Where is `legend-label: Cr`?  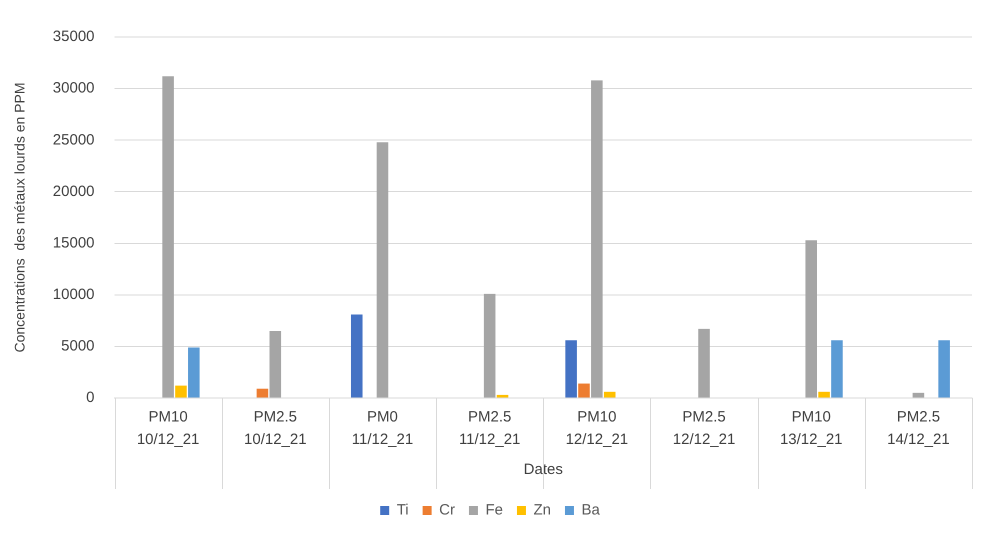
legend-label: Cr is located at coordinates (447, 510).